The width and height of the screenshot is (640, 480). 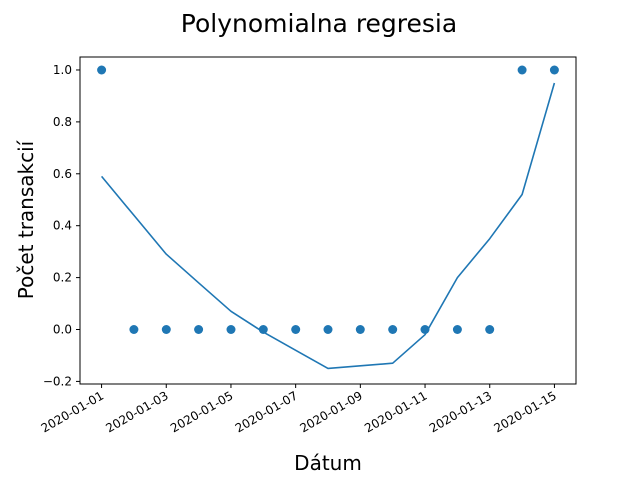 What do you see at coordinates (62, 226) in the screenshot?
I see `y-tick-label: 0.4` at bounding box center [62, 226].